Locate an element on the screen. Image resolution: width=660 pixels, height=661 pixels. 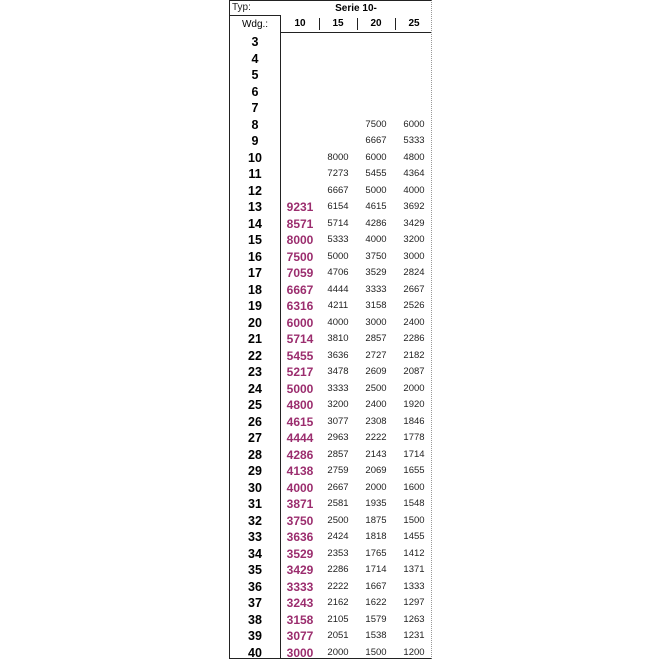
table-cell: 3529 is located at coordinates (300, 554).